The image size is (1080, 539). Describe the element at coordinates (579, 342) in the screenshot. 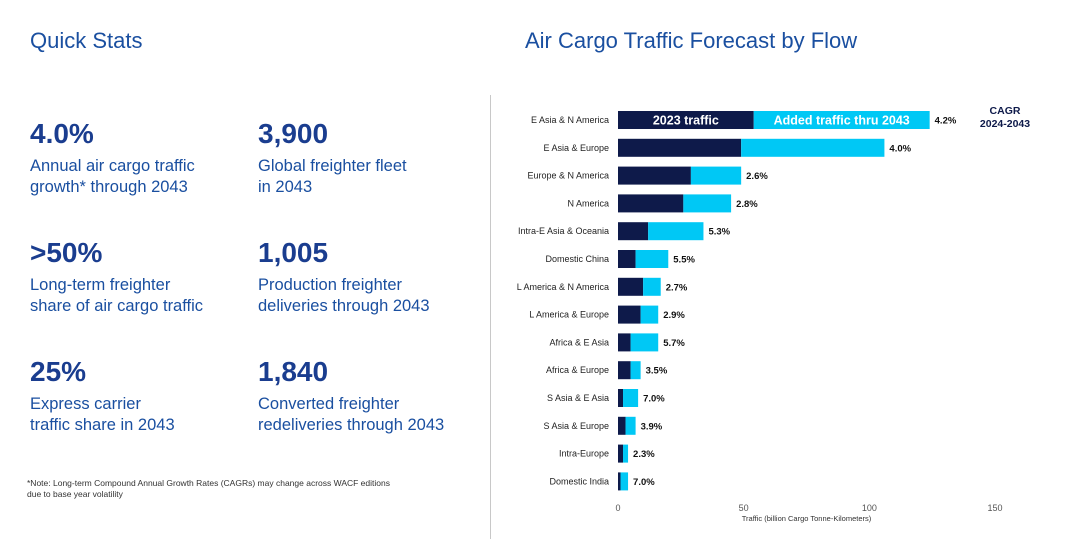

I see `category-label: Africa & E Asia` at that location.